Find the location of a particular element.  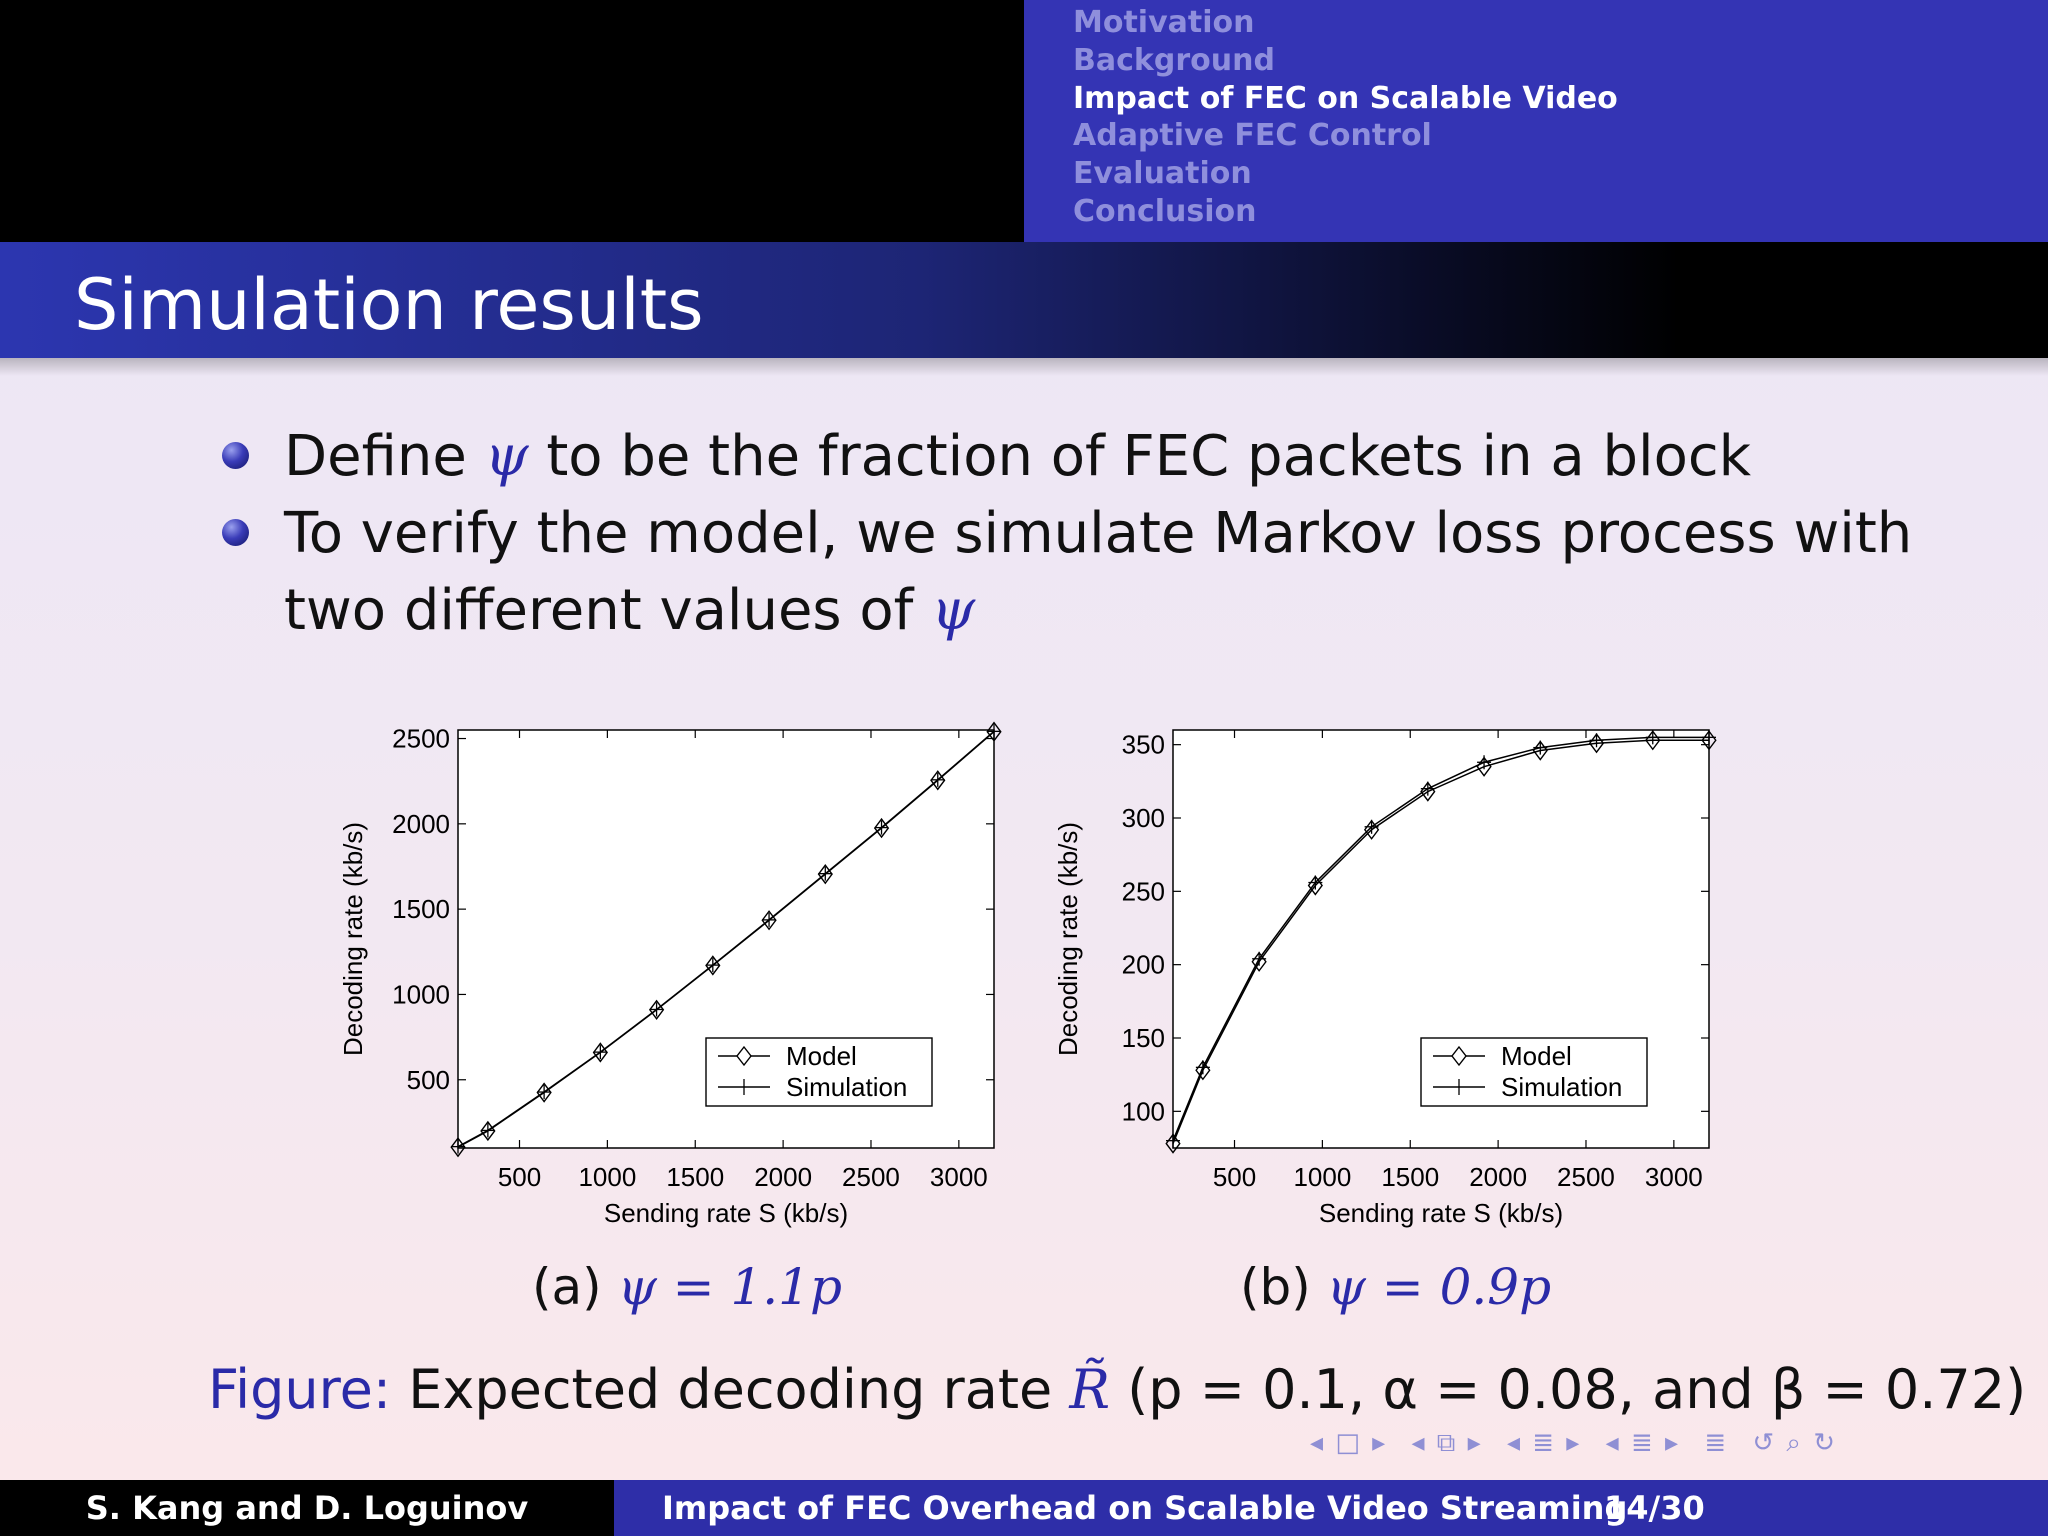

nav-item-motivation: Motivation is located at coordinates (1164, 22).